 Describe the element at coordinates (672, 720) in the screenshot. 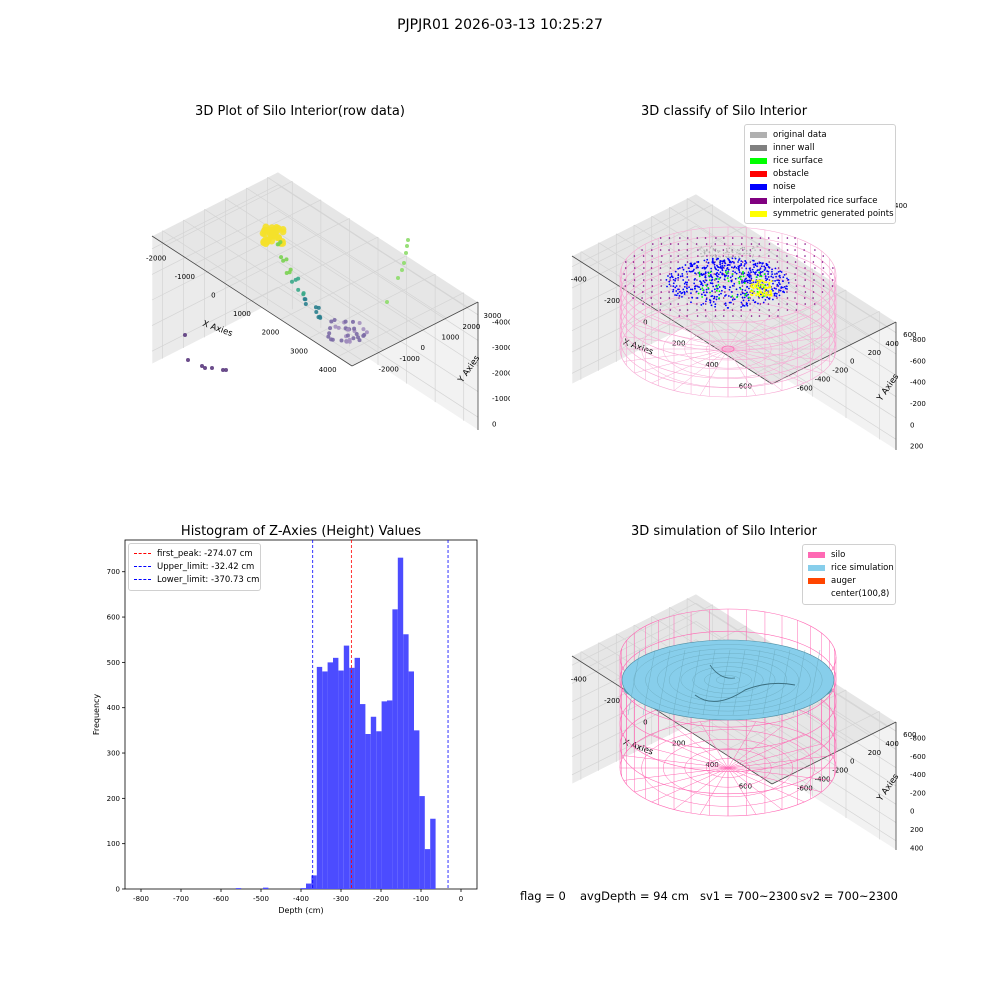

I see `x-axis-line` at that location.